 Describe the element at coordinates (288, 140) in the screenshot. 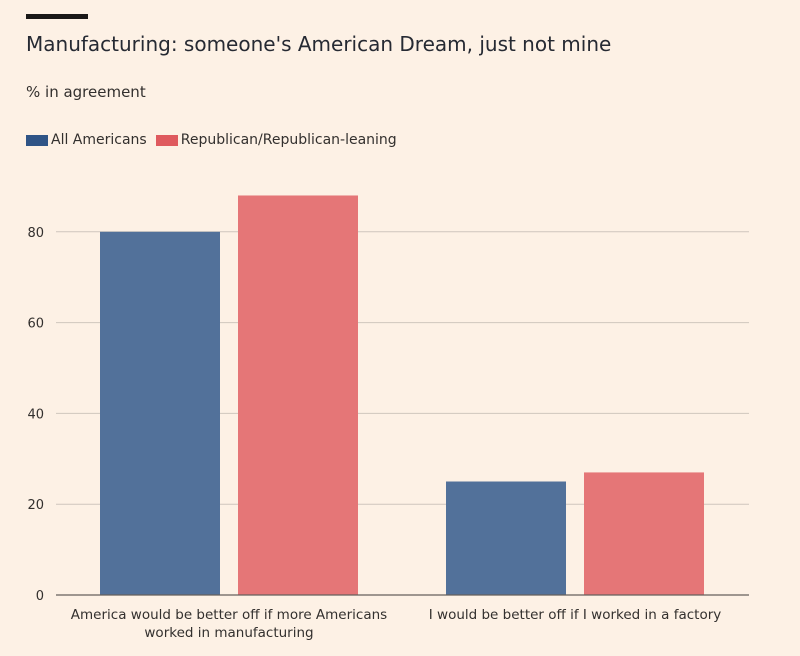

I see `legend-label-republican: Republican/Republican-leaning` at that location.